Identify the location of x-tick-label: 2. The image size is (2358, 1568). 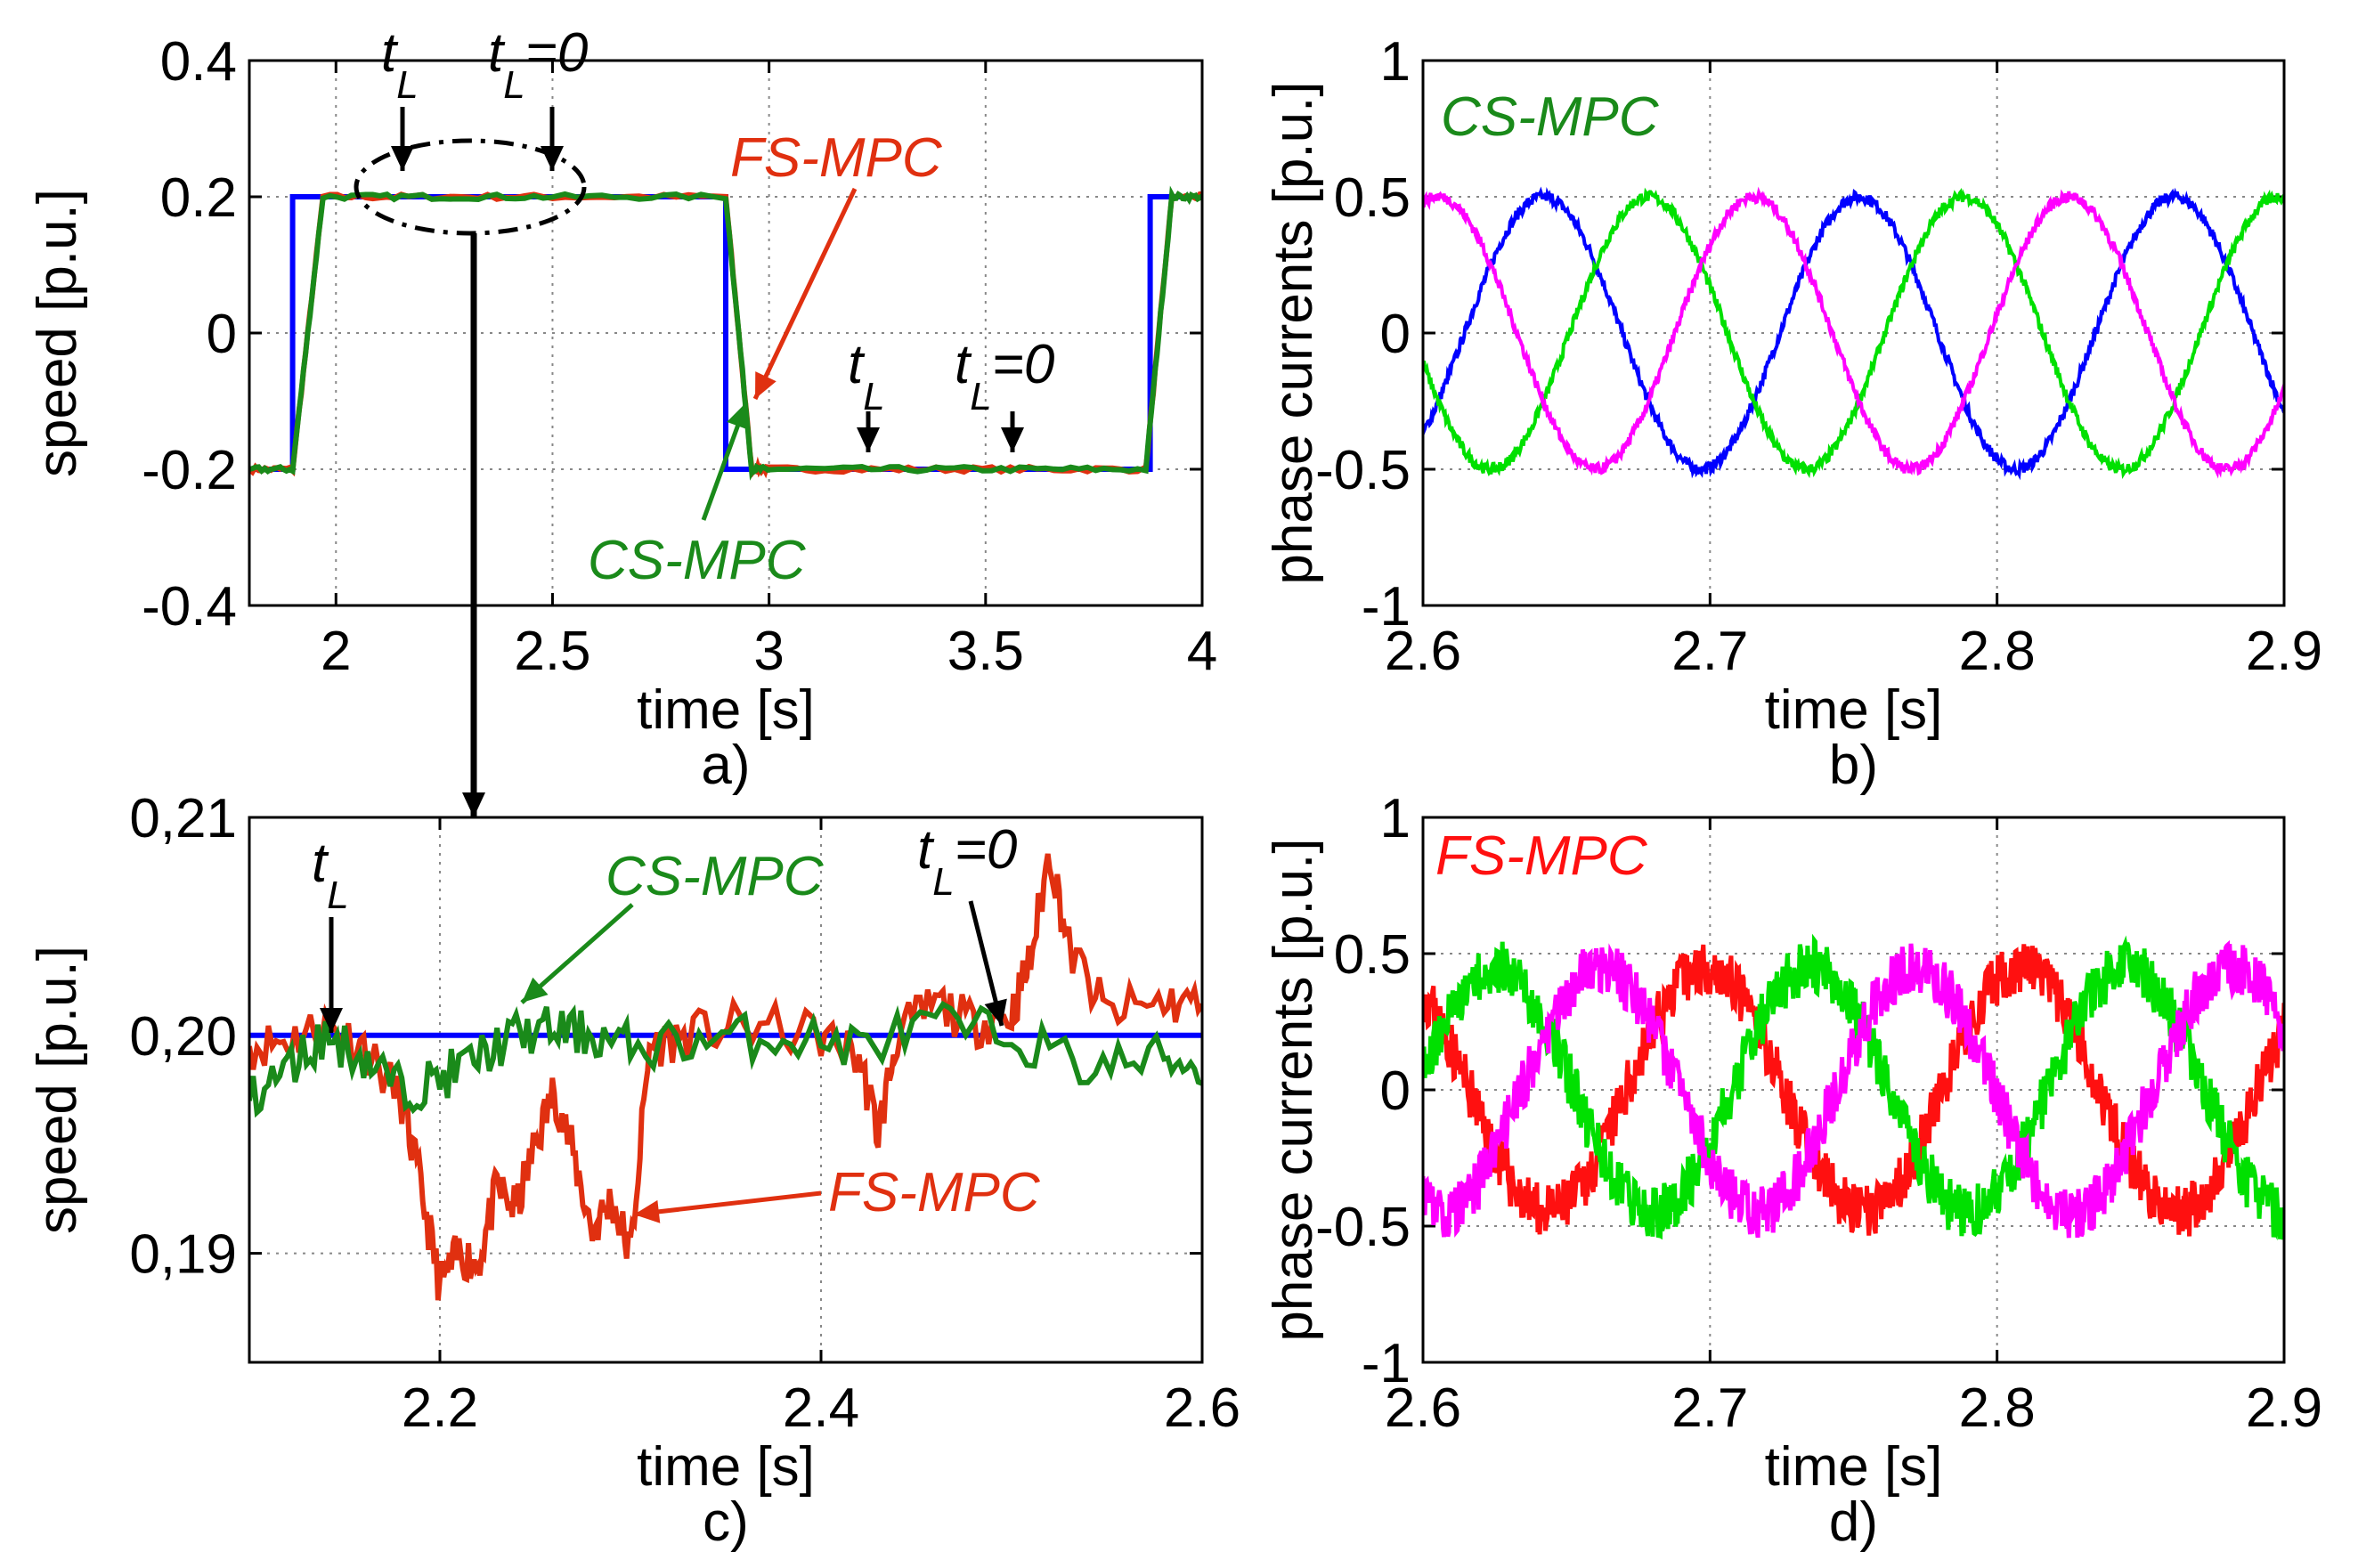
(336, 651).